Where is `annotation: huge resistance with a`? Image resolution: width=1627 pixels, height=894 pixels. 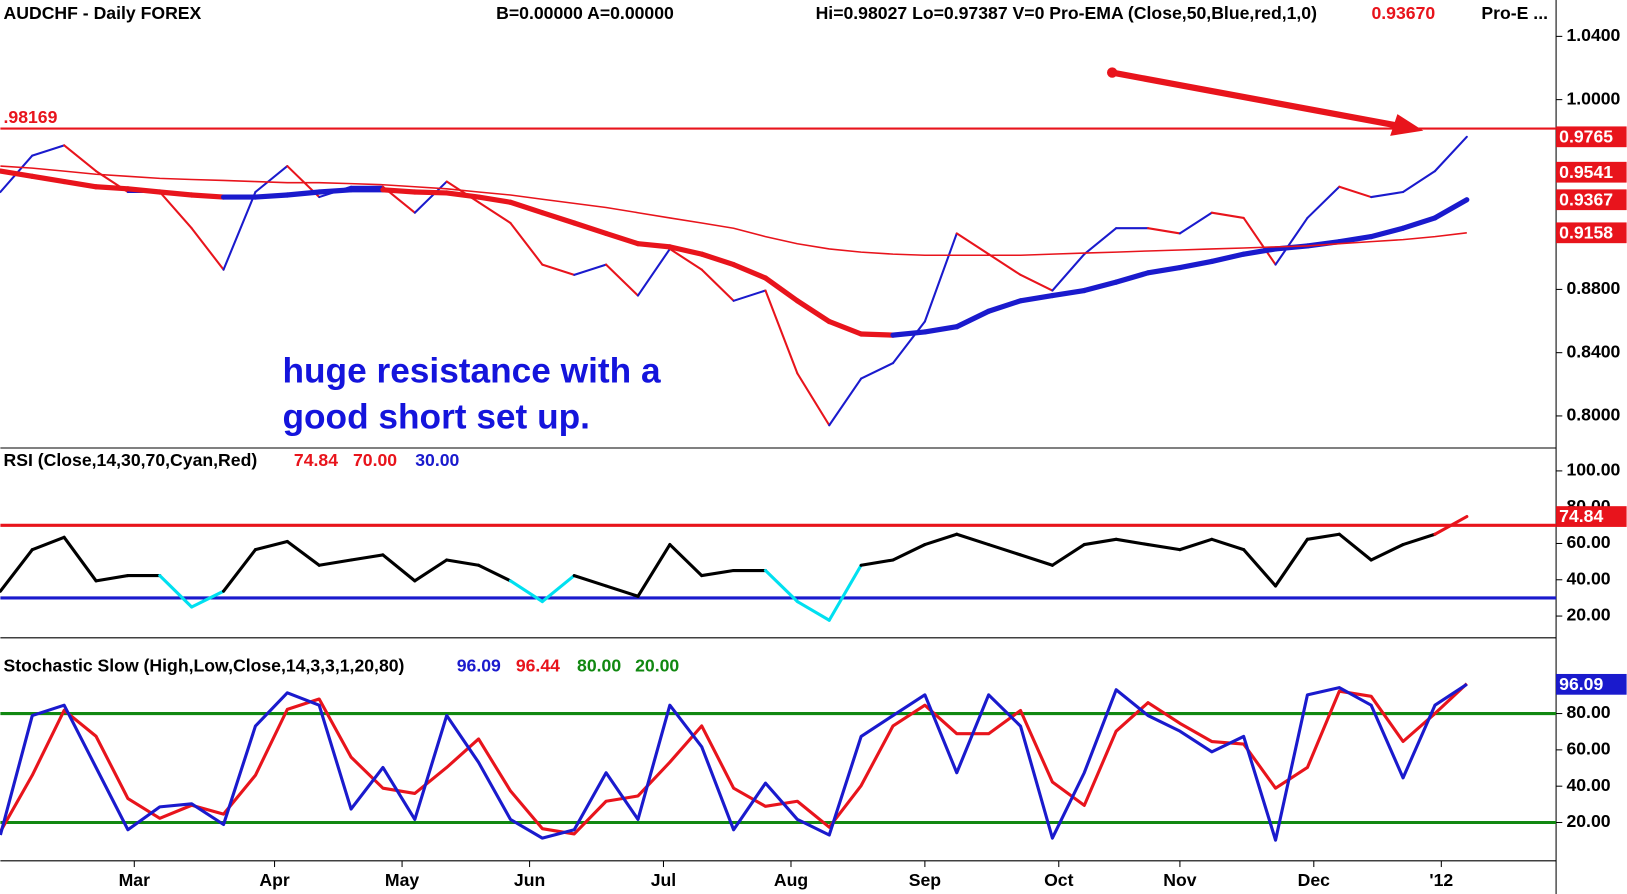
annotation: huge resistance with a is located at coordinates (471, 371).